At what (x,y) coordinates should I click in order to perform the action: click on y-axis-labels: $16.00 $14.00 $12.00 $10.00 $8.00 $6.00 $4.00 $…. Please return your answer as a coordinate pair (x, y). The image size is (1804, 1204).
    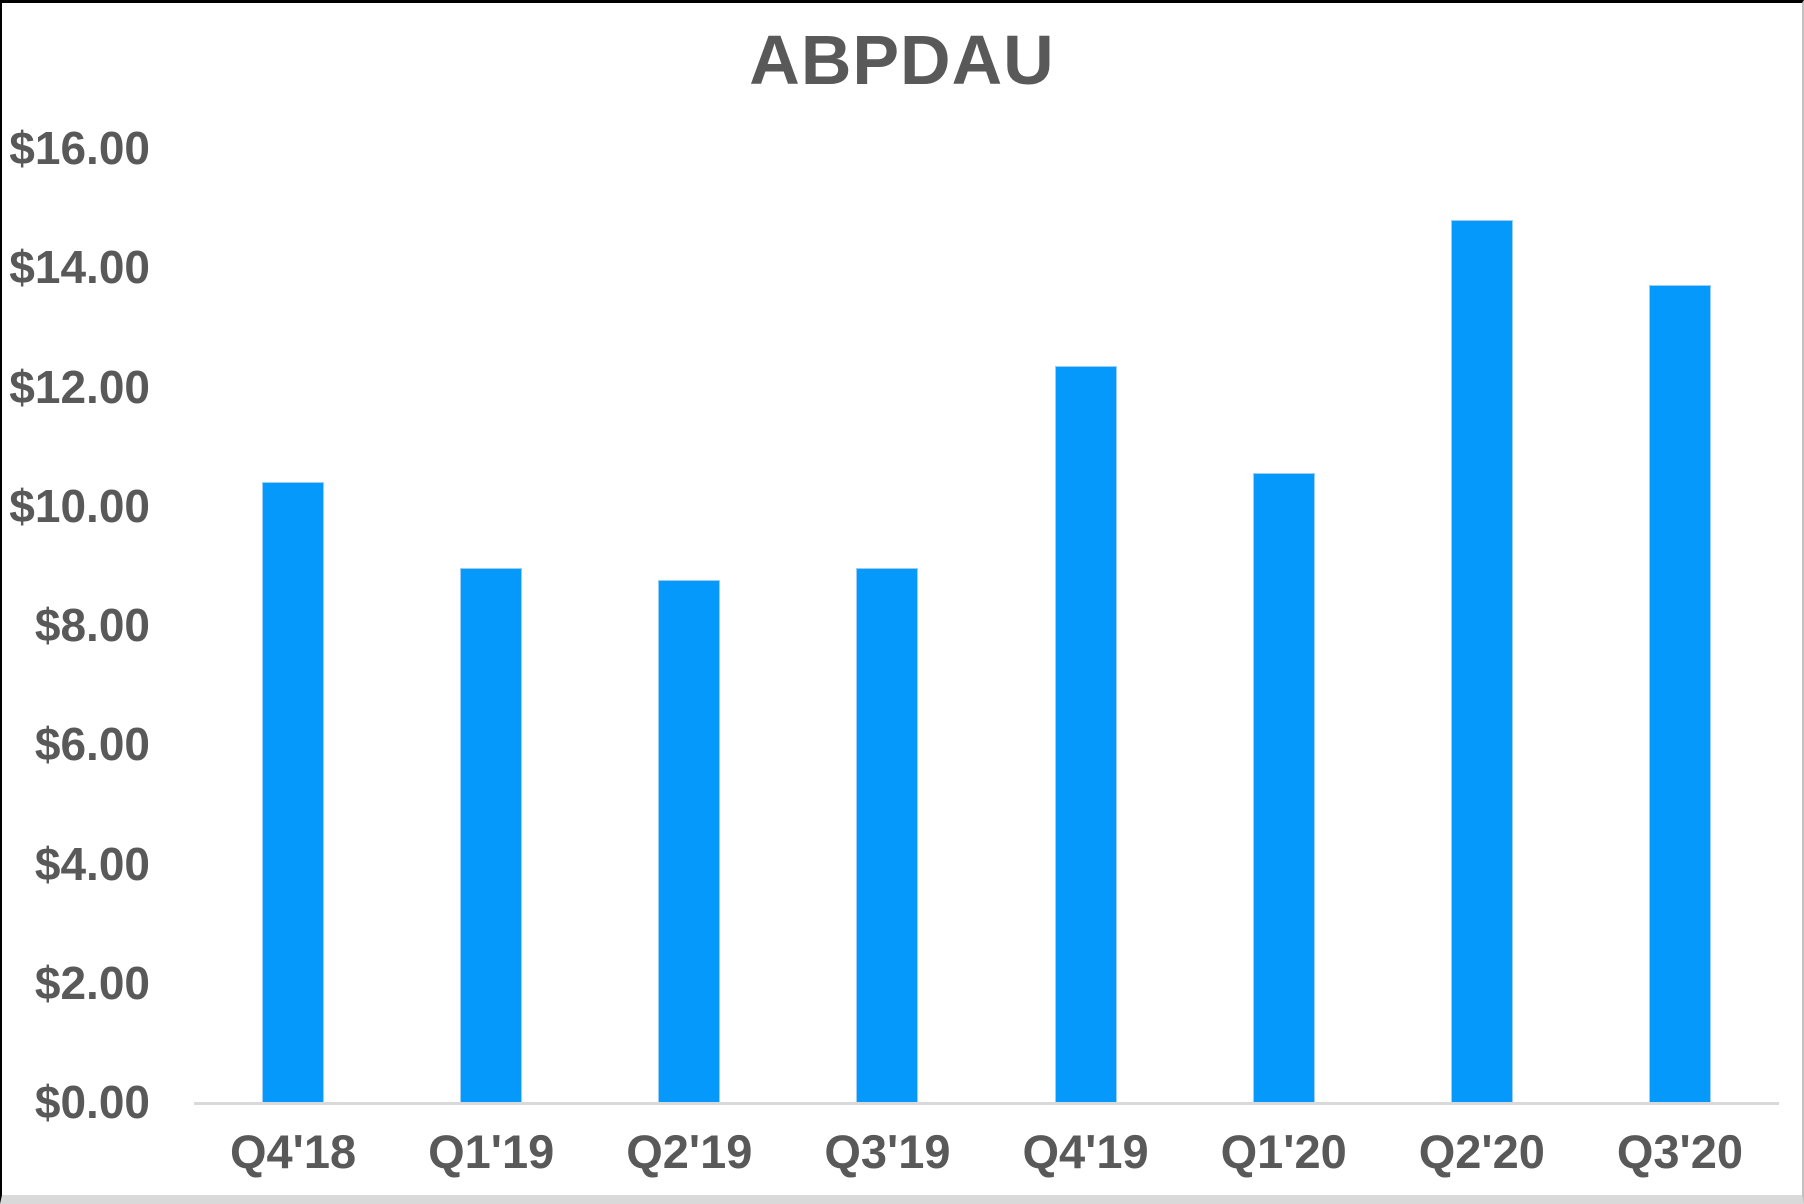
    Looking at the image, I should click on (76, 625).